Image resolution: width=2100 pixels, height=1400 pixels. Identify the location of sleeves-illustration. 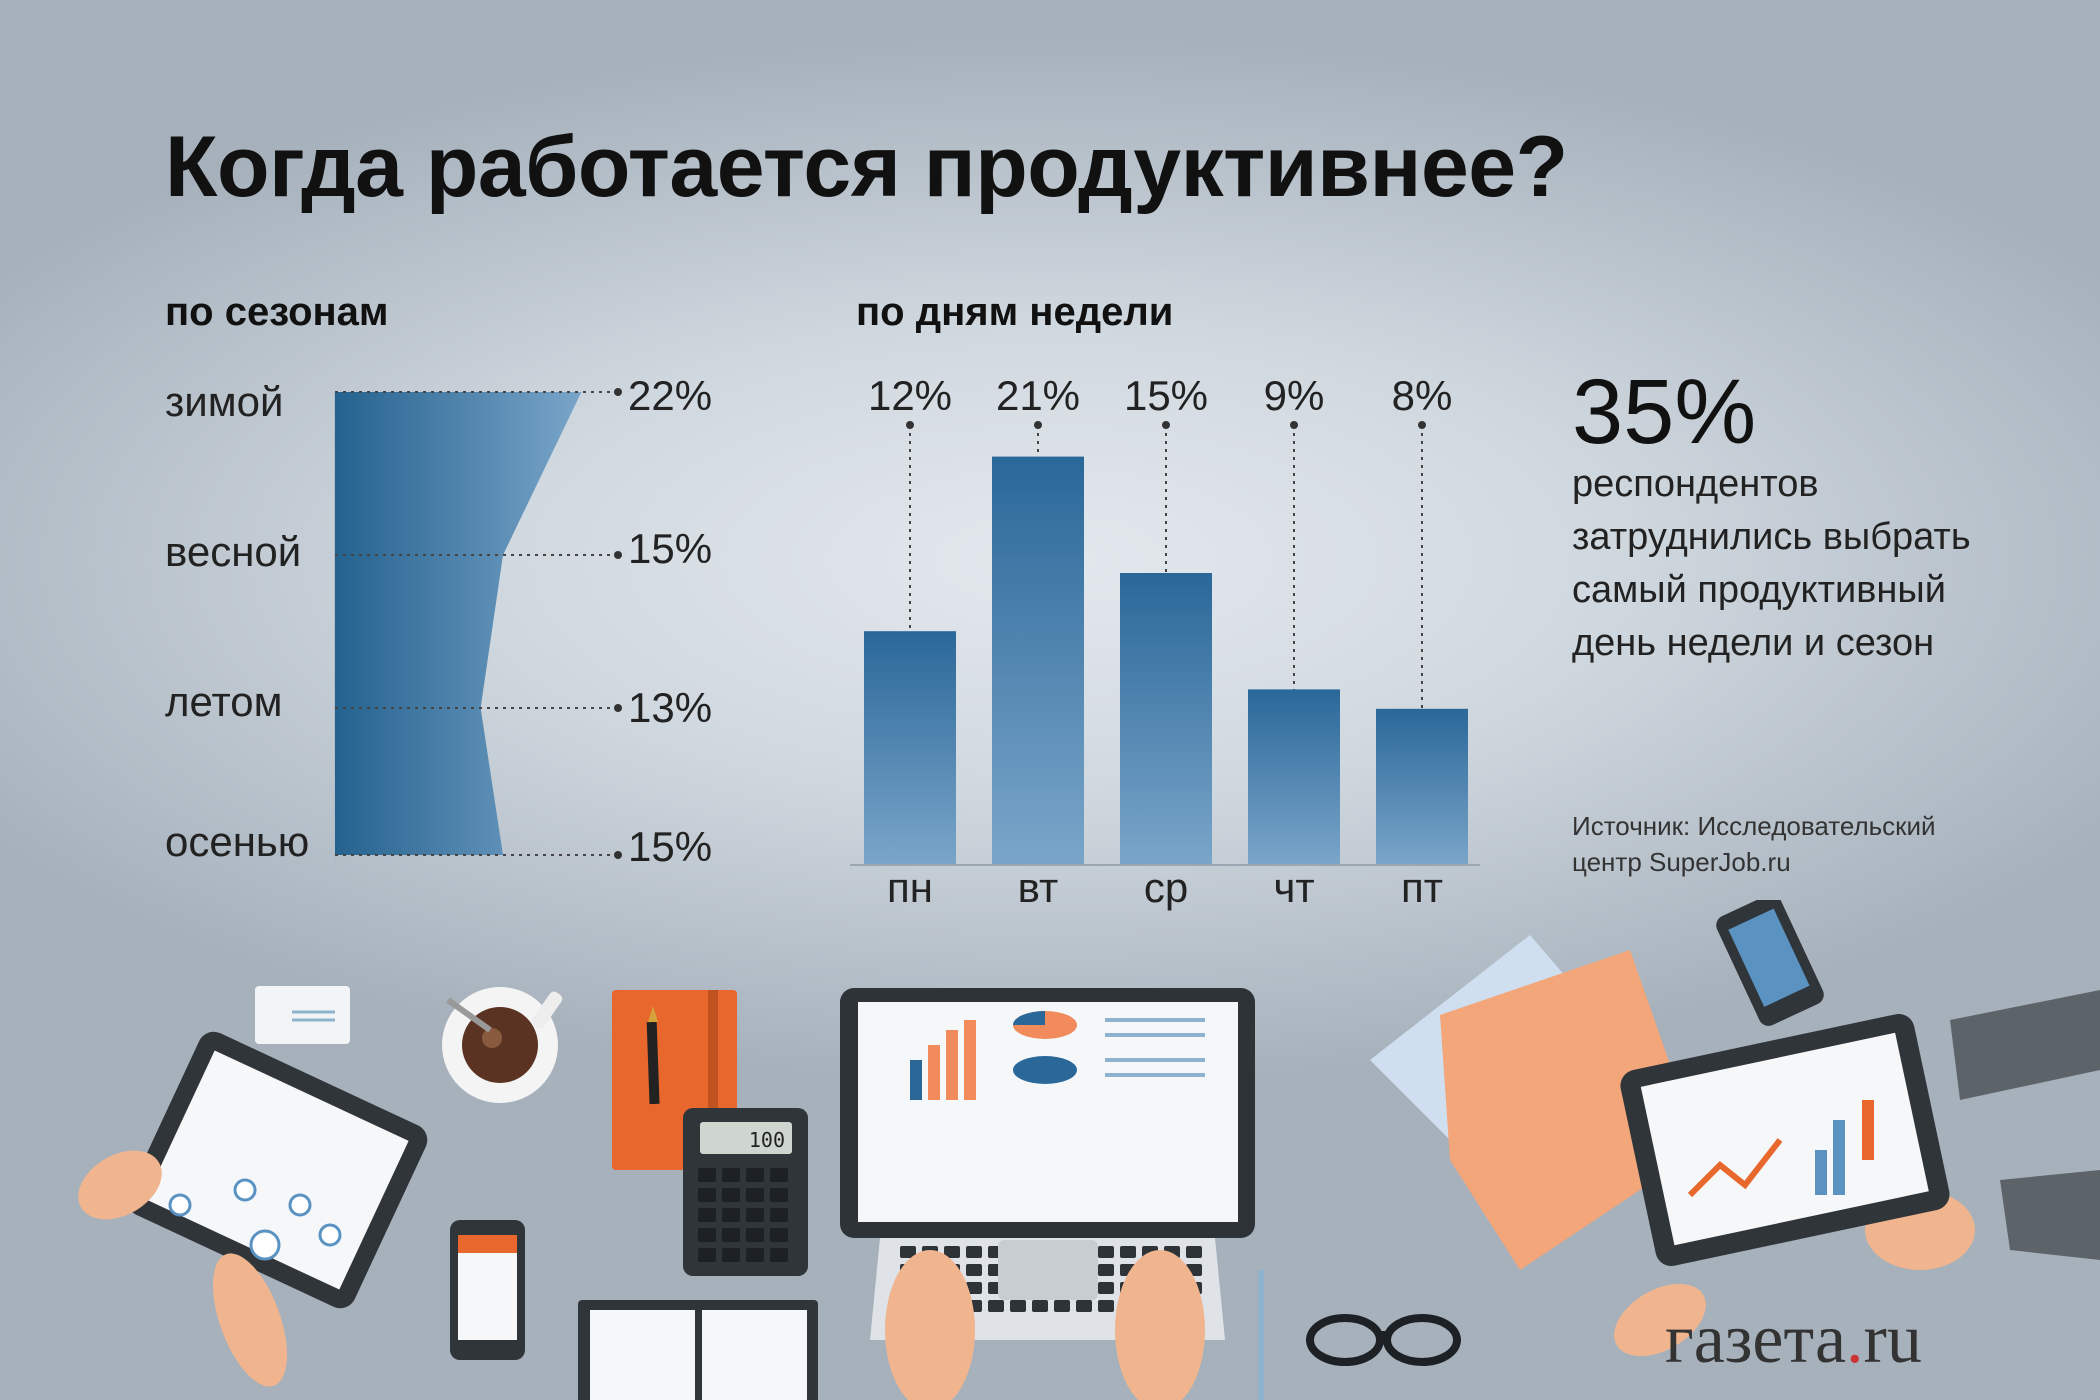
(2025, 1125).